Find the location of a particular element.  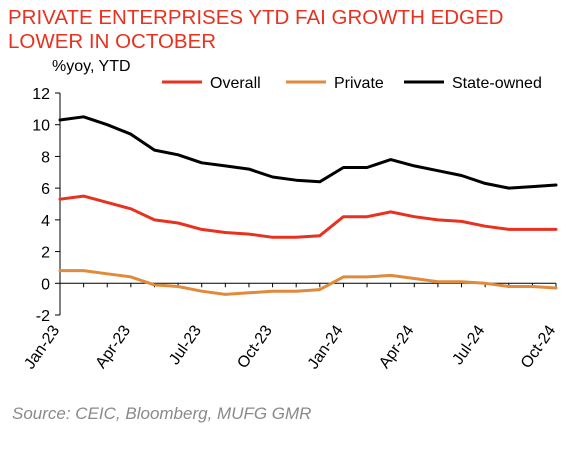

x-tick-label: Jul-24 is located at coordinates (468, 345).